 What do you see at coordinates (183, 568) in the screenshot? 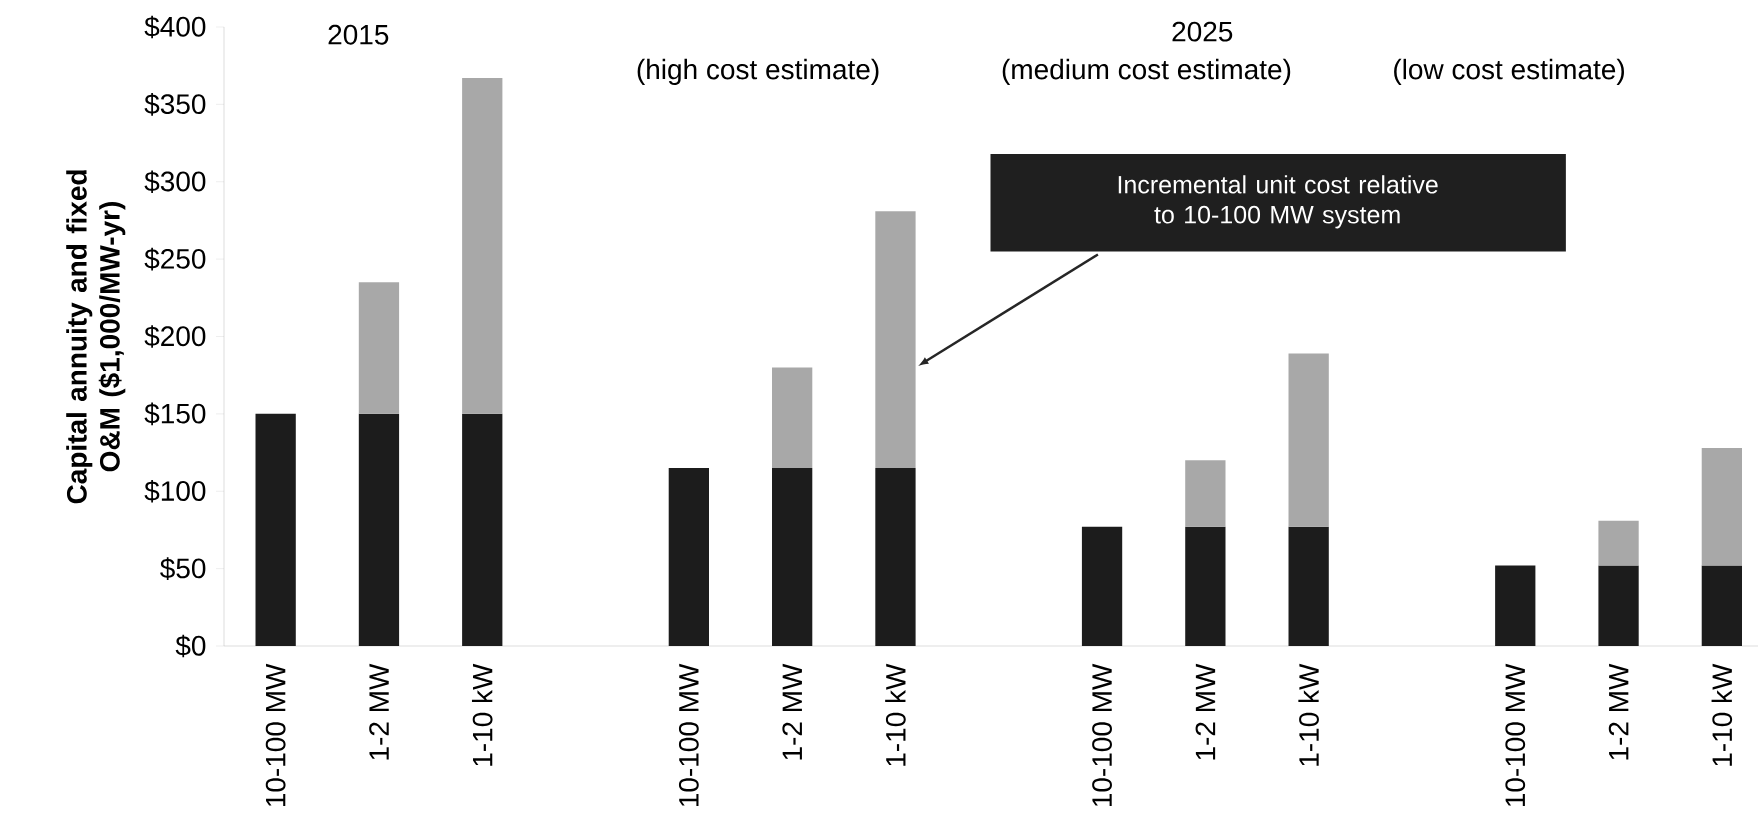
I see `y-tick-label: $50` at bounding box center [183, 568].